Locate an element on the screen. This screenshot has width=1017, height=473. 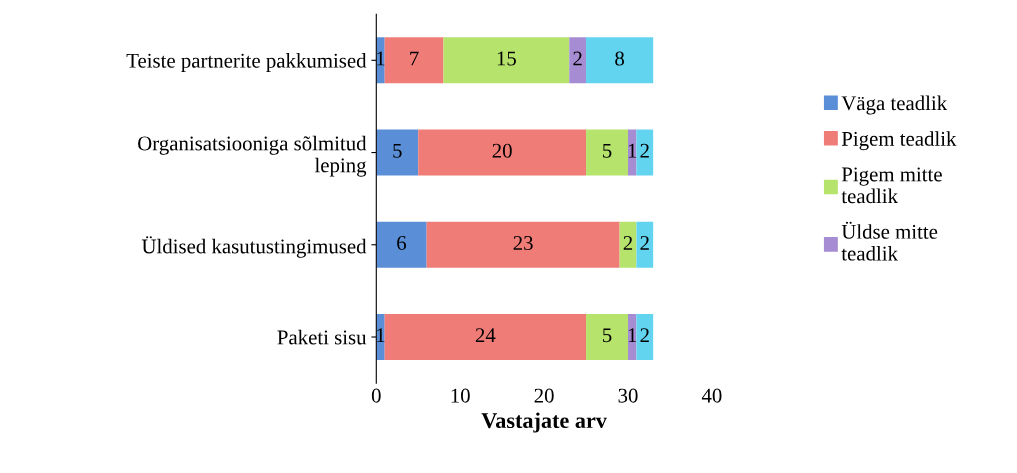
x-tick-label: 30 is located at coordinates (628, 395).